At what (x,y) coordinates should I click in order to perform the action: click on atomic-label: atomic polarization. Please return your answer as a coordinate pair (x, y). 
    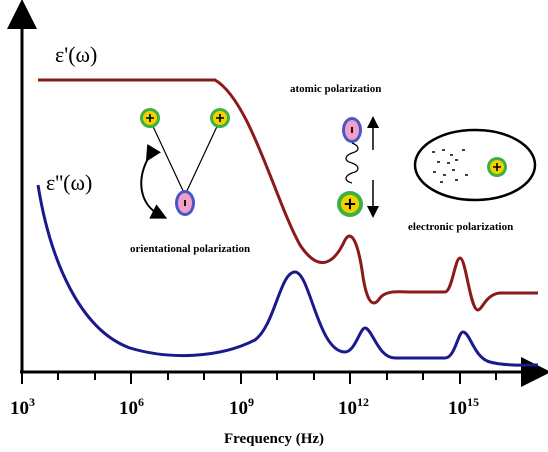
    Looking at the image, I should click on (335, 89).